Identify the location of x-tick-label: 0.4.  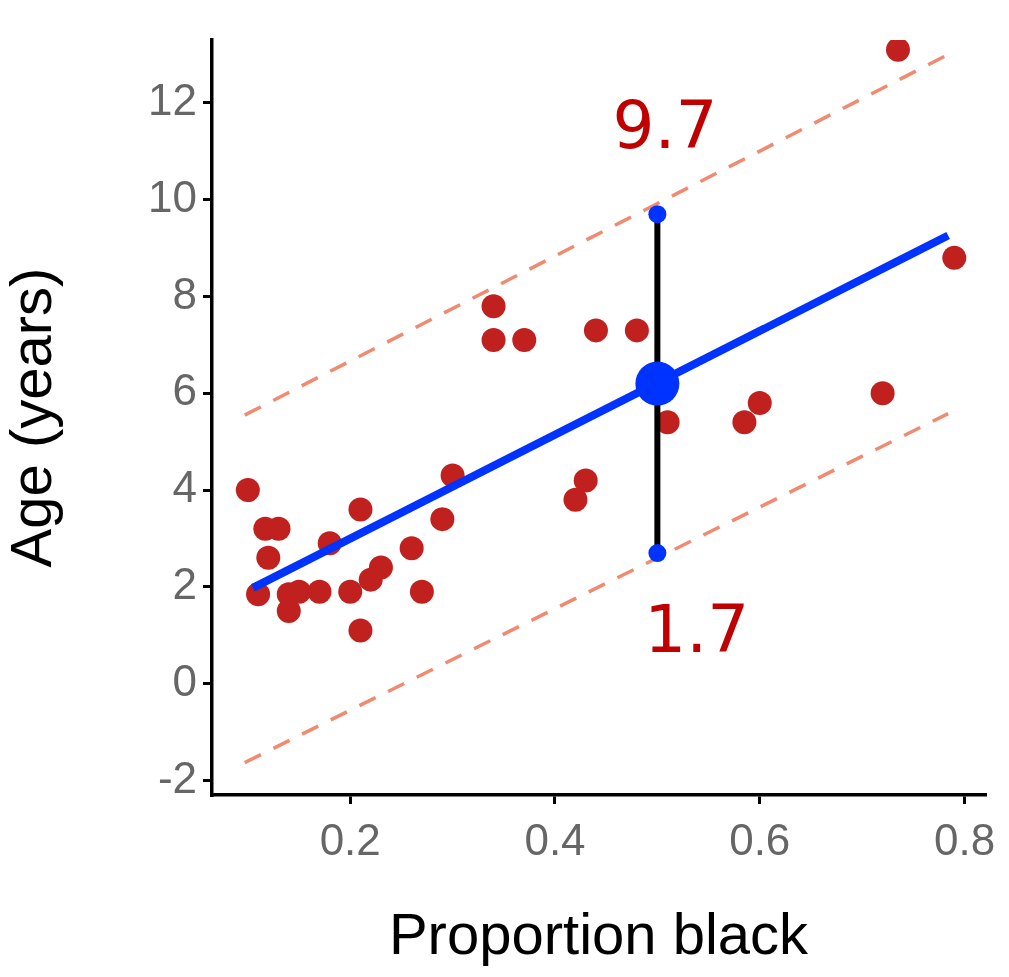
(555, 839).